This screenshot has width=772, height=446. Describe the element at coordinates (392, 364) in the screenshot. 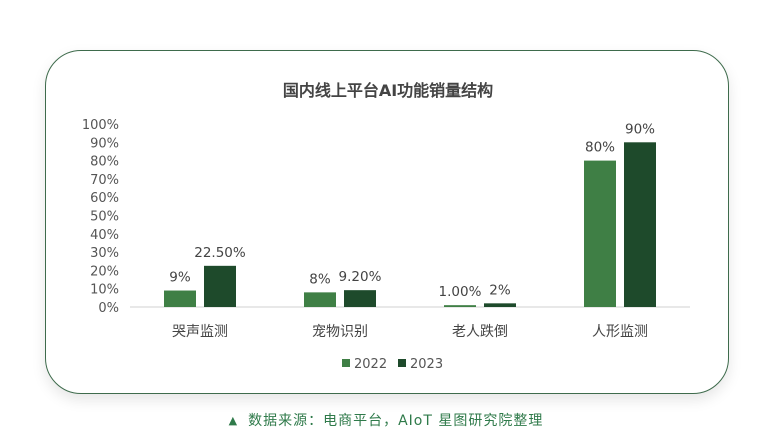

I see `legend: 2022 2023` at that location.